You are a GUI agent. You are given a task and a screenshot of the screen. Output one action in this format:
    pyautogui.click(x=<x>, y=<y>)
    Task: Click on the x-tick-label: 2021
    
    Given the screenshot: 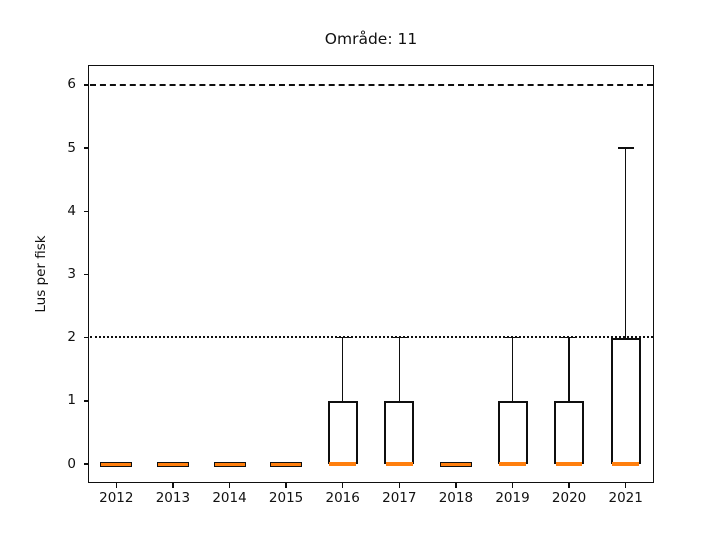 What is the action you would take?
    pyautogui.click(x=625, y=498)
    